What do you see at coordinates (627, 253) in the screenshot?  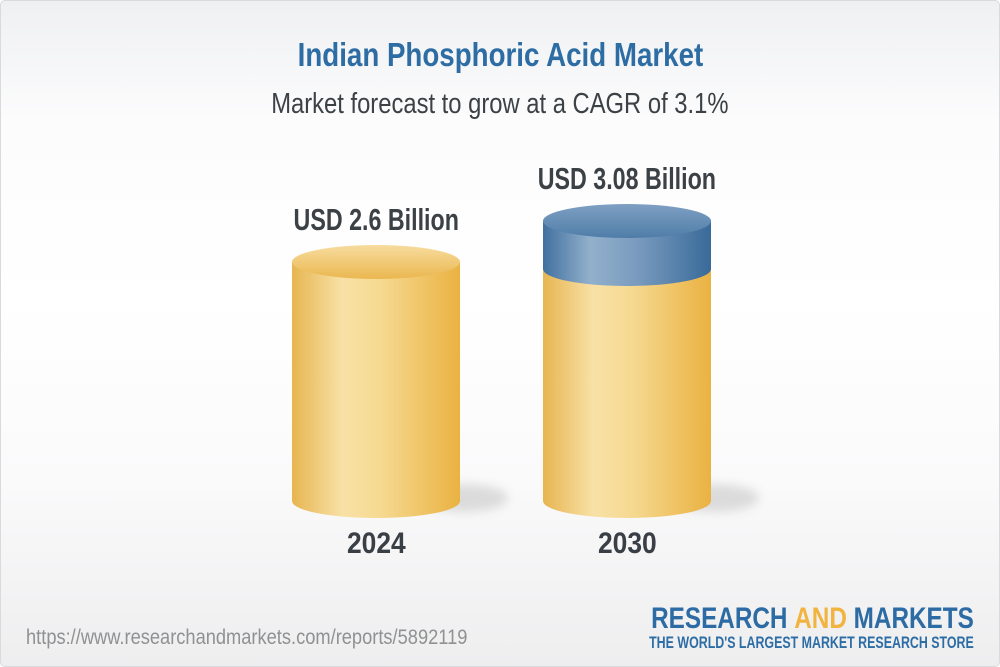 I see `cylinder-2030-growth-segment` at bounding box center [627, 253].